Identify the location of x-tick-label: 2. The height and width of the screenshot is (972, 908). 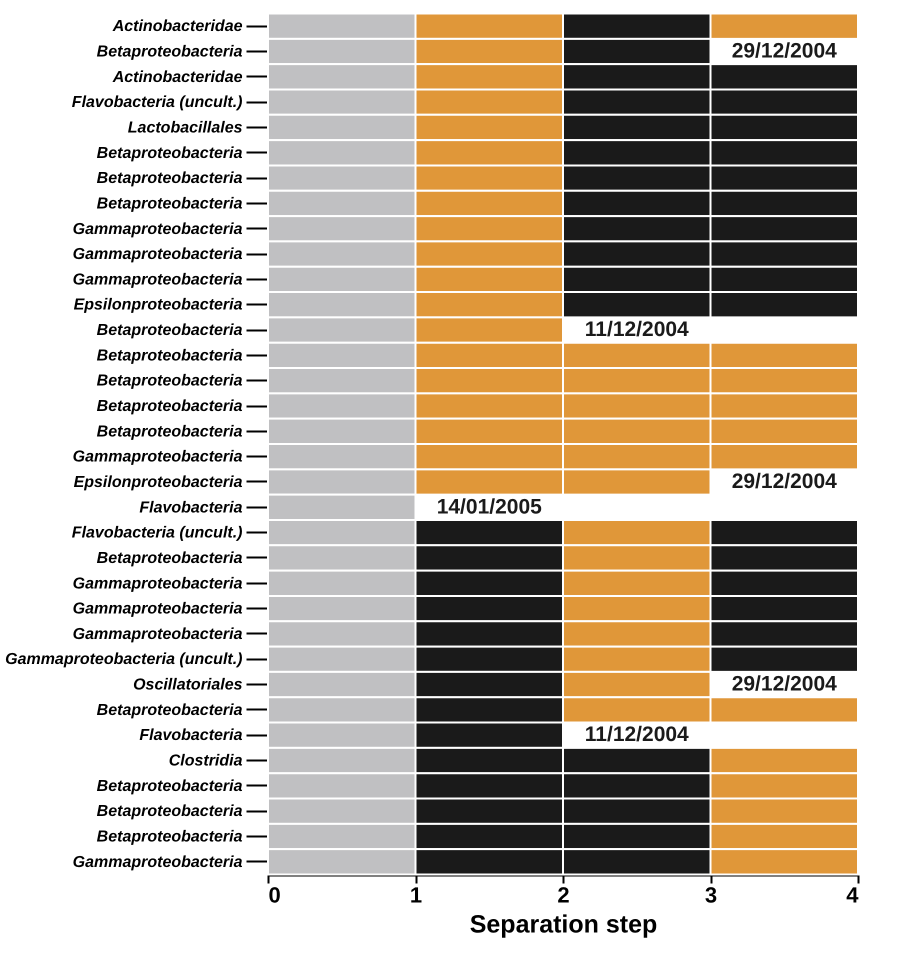
(563, 895).